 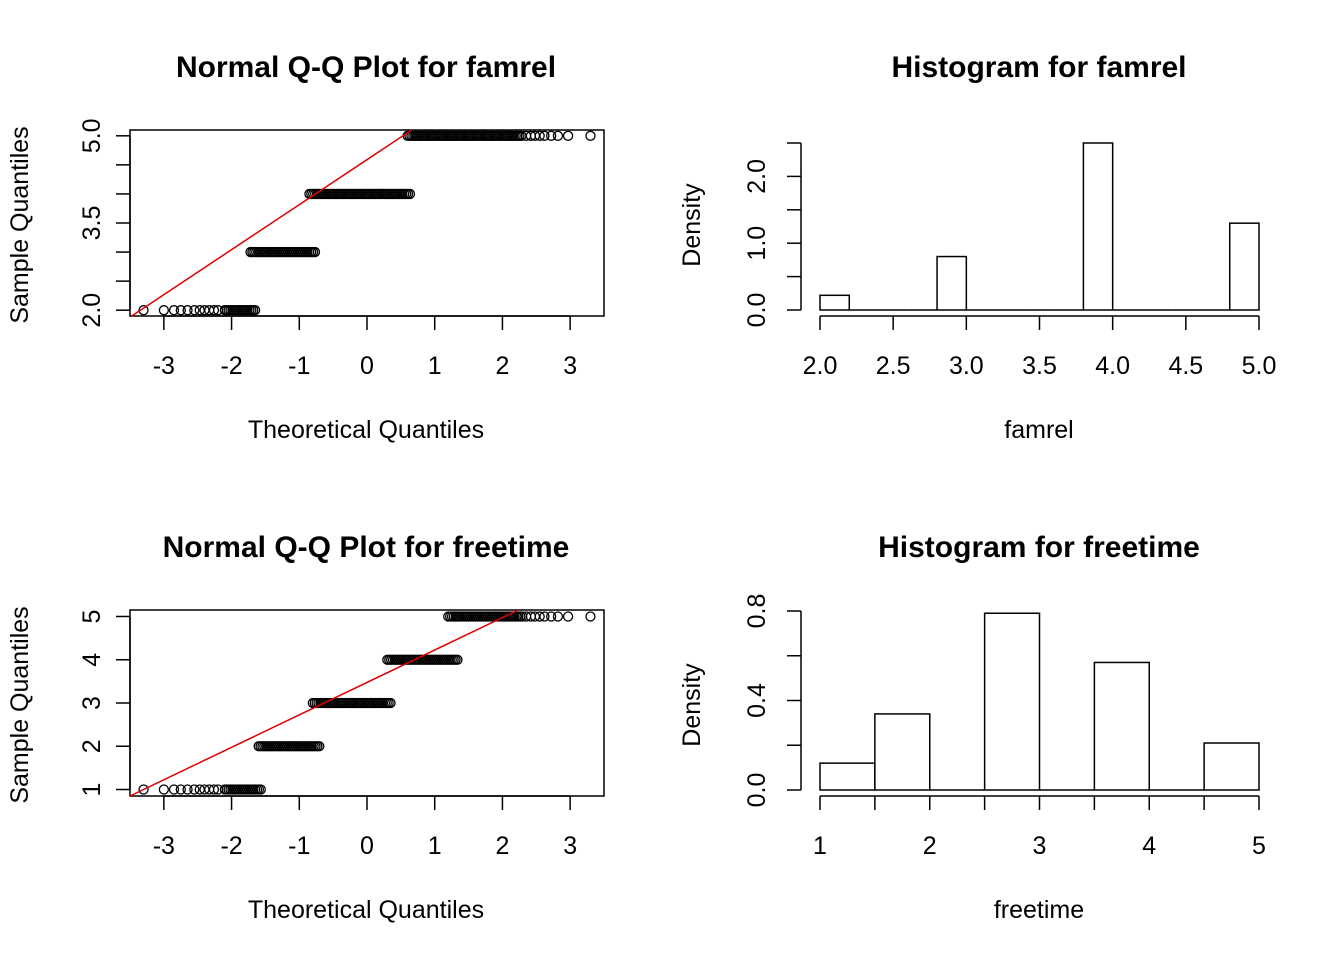 I want to click on x-tick-label: -1, so click(x=299, y=366).